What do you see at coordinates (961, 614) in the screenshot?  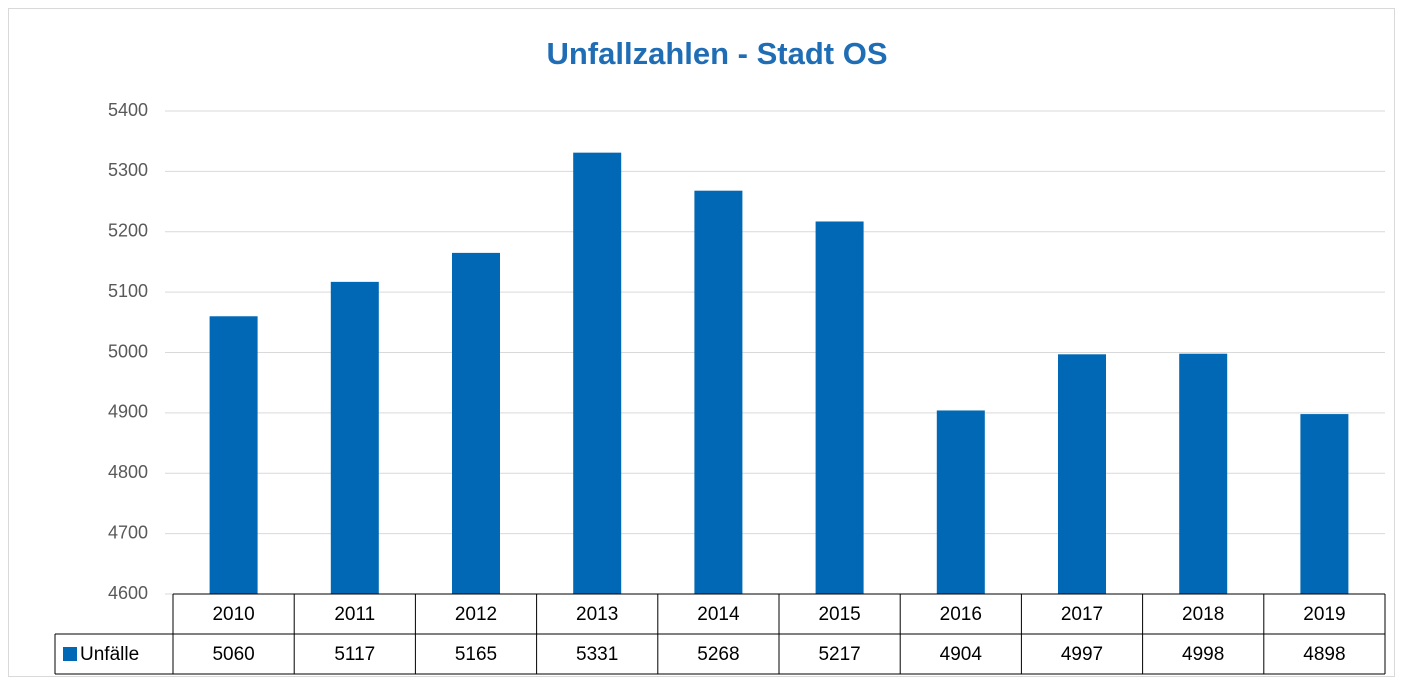 I see `x-tick-label: 2016` at bounding box center [961, 614].